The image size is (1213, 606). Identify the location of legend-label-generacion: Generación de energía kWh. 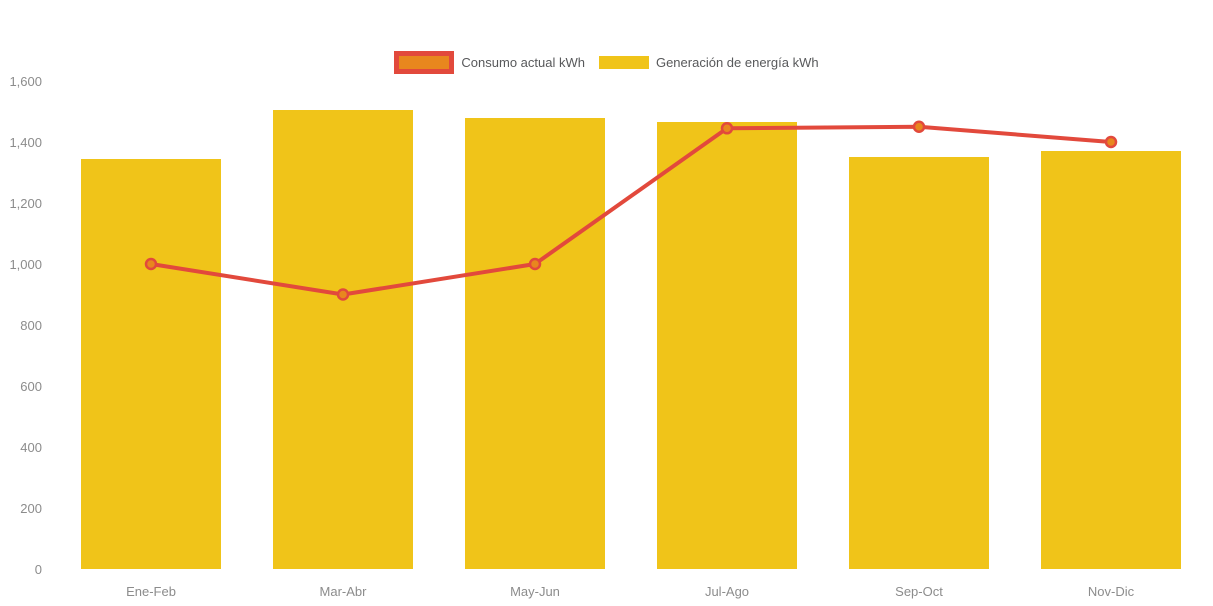
(737, 62).